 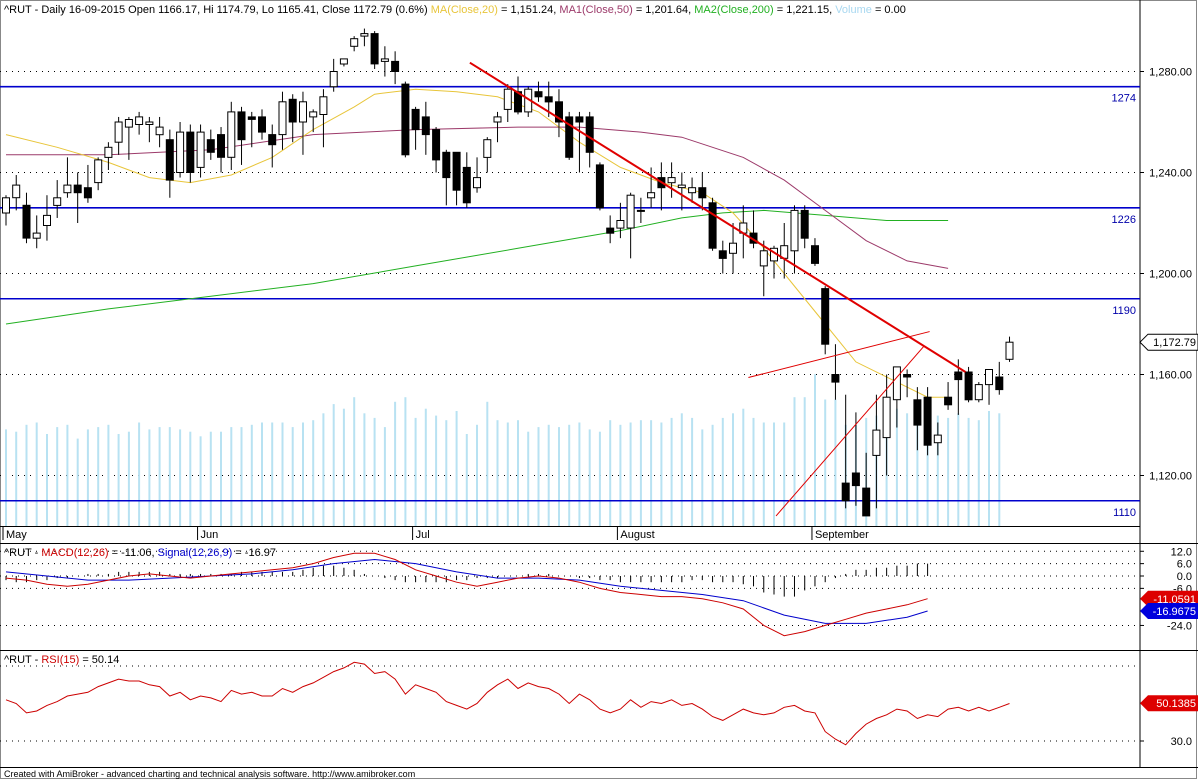 I want to click on month-label-3: August, so click(x=637, y=535).